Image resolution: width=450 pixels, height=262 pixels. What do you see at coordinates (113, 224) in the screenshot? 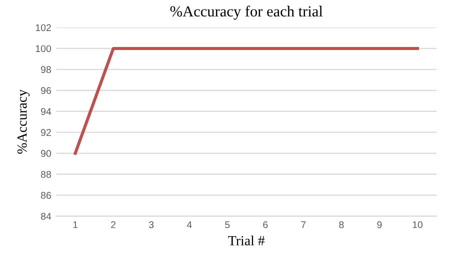
I see `x-tick-label: 2` at bounding box center [113, 224].